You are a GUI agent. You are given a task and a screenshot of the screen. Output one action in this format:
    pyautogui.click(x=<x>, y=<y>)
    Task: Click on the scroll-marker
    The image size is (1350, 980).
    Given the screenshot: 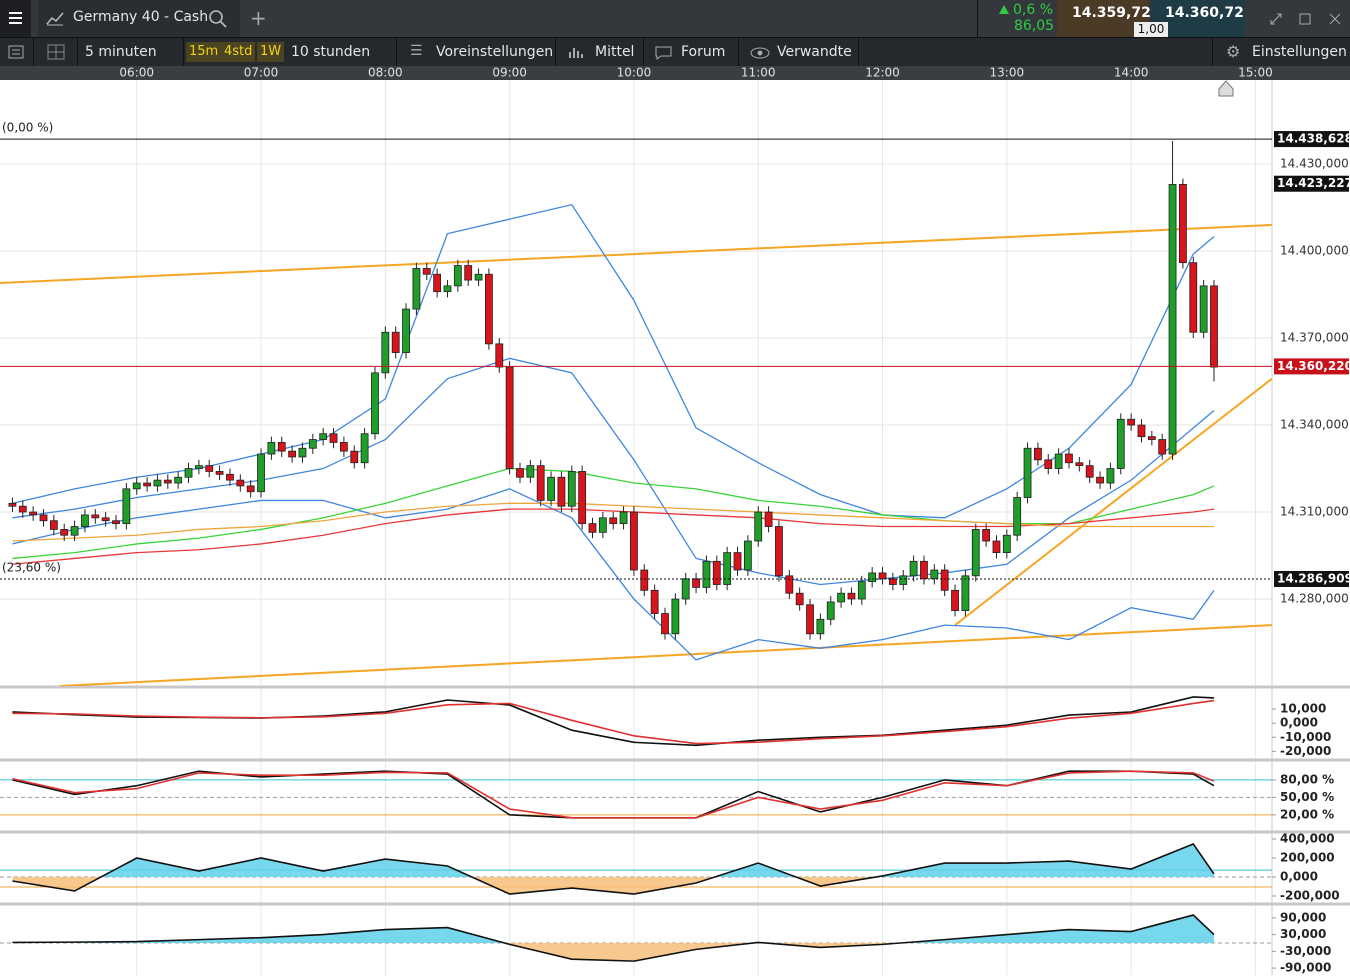 What is the action you would take?
    pyautogui.click(x=1226, y=88)
    